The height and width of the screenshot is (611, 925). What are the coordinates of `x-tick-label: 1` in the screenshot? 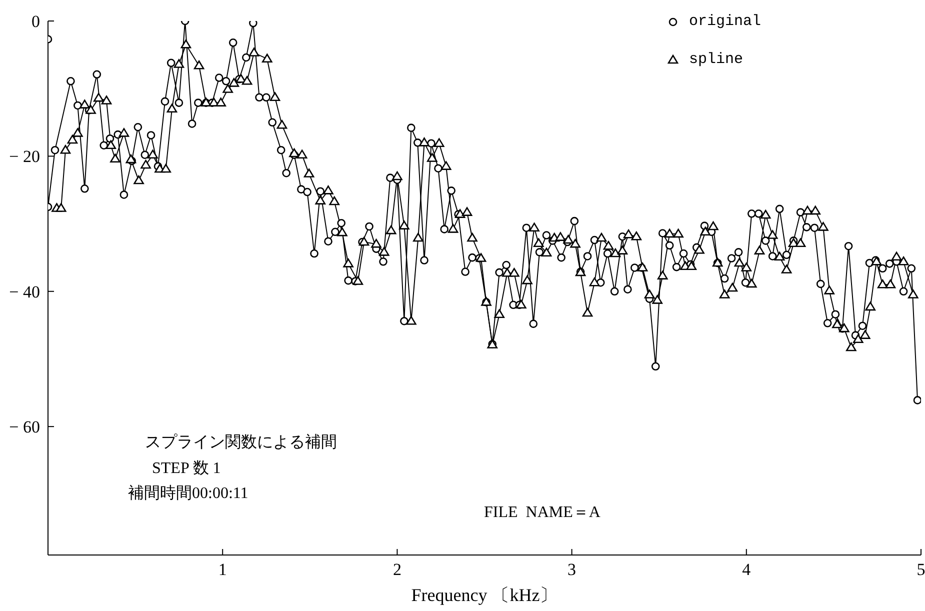 It's located at (222, 570).